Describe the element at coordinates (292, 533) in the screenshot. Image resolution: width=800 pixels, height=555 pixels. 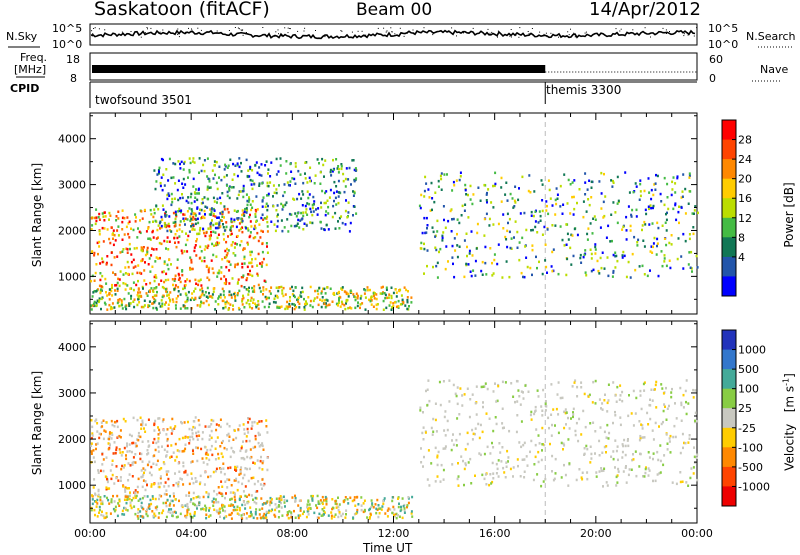
I see `x-tick-label: 08:00` at that location.